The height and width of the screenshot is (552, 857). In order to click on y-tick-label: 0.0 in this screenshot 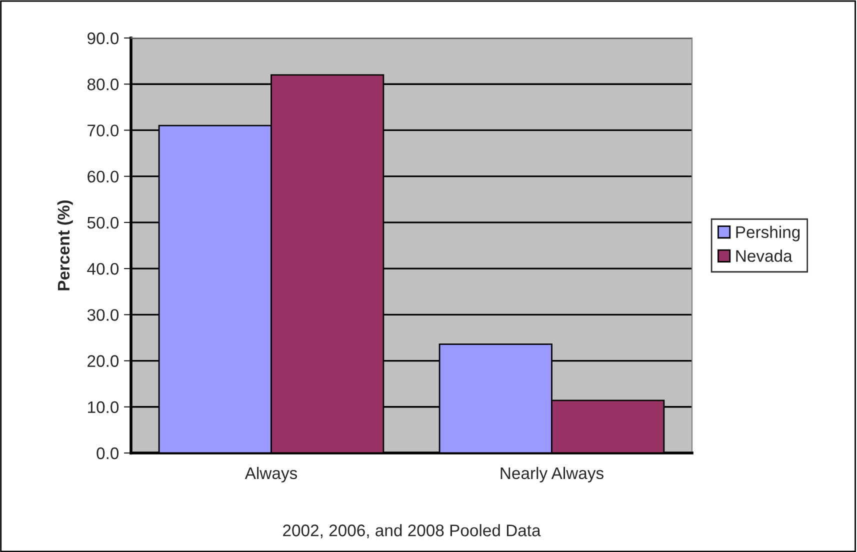, I will do `click(107, 453)`.